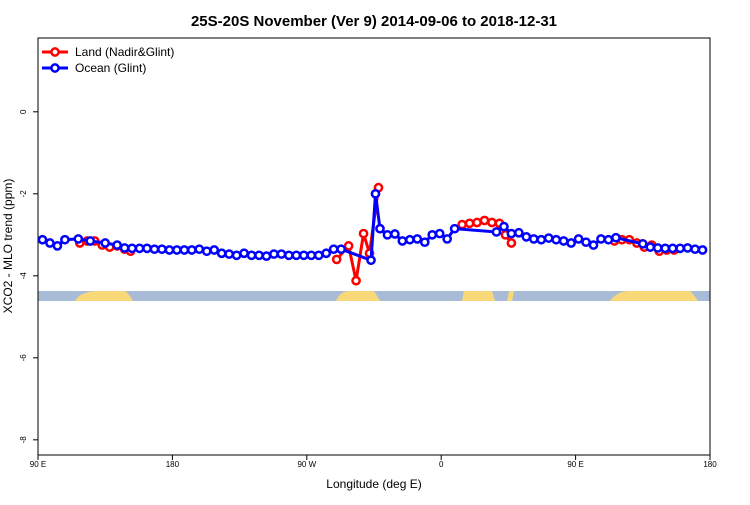 This screenshot has height=505, width=750. Describe the element at coordinates (110, 68) in the screenshot. I see `legend-label: Ocean (Glint)` at that location.